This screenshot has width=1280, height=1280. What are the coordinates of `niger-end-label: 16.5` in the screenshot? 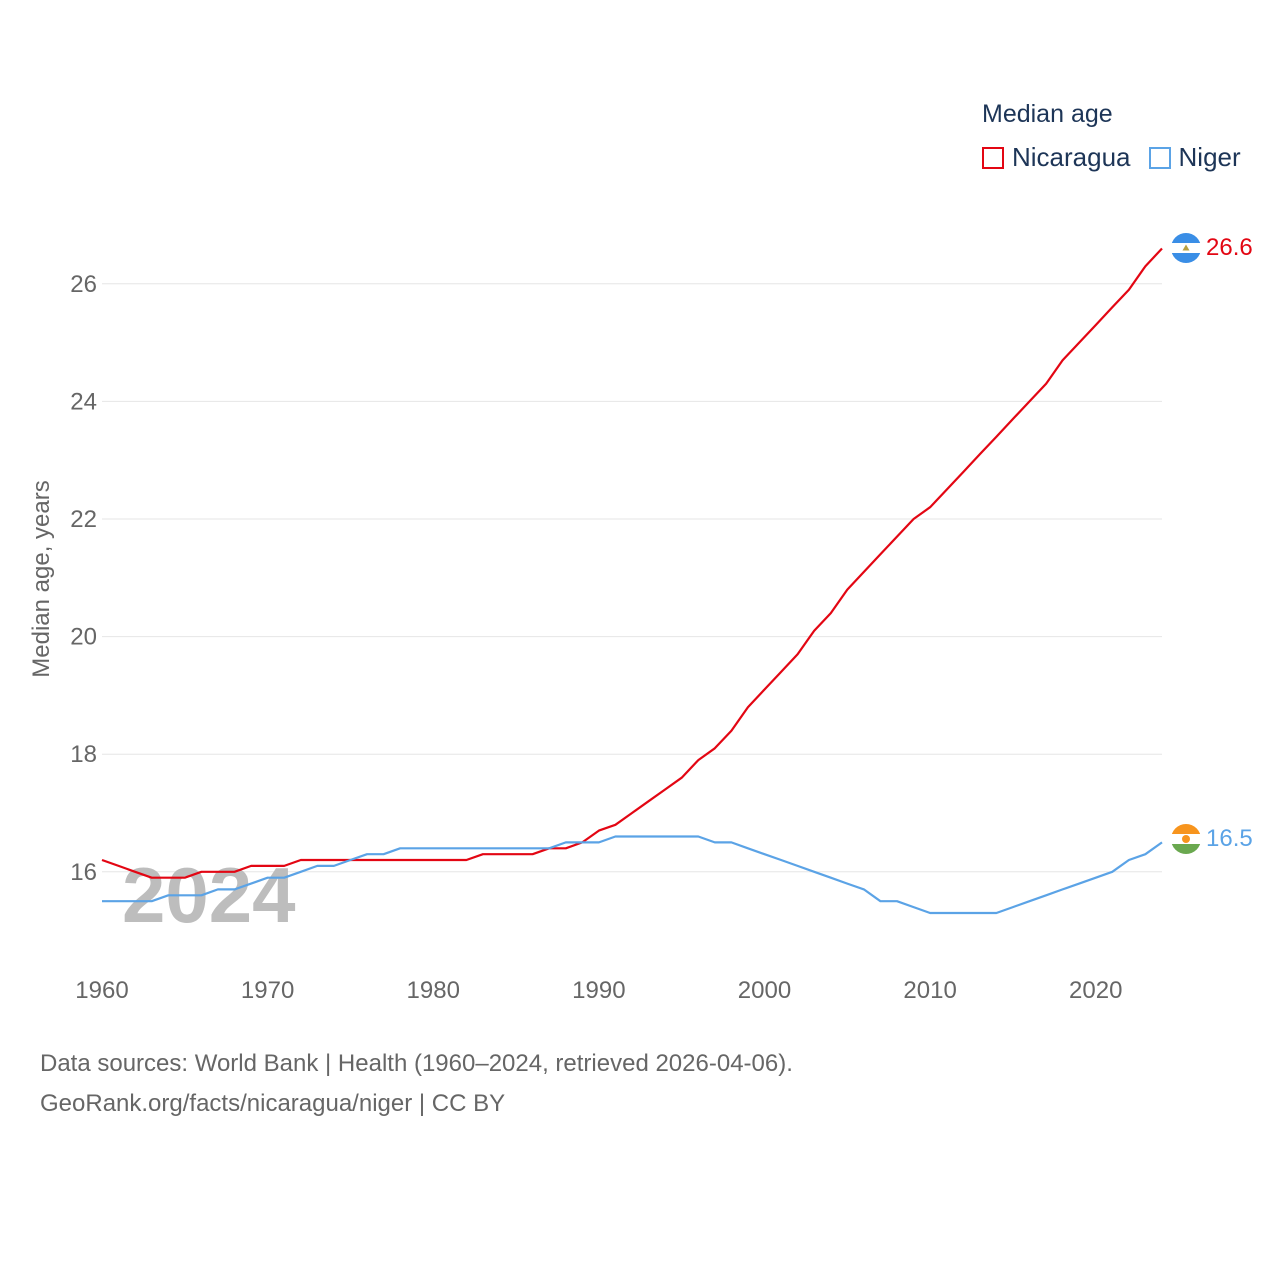 It's located at (1229, 838).